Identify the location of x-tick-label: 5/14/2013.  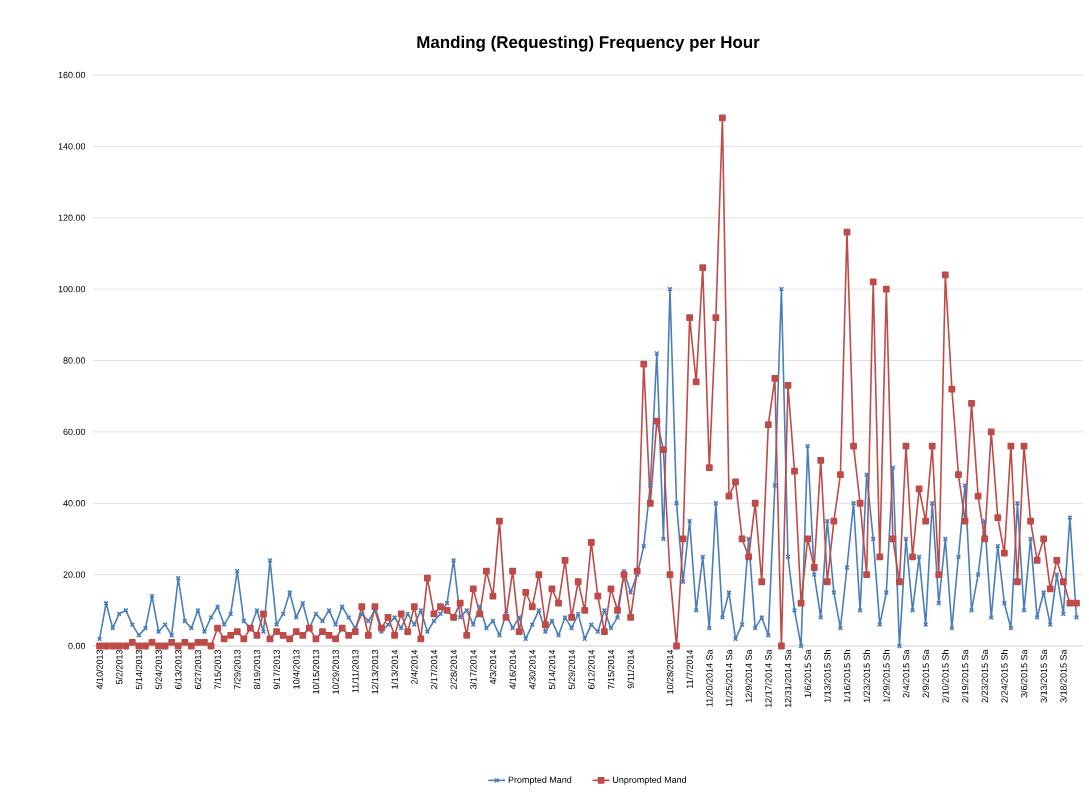
(139, 669).